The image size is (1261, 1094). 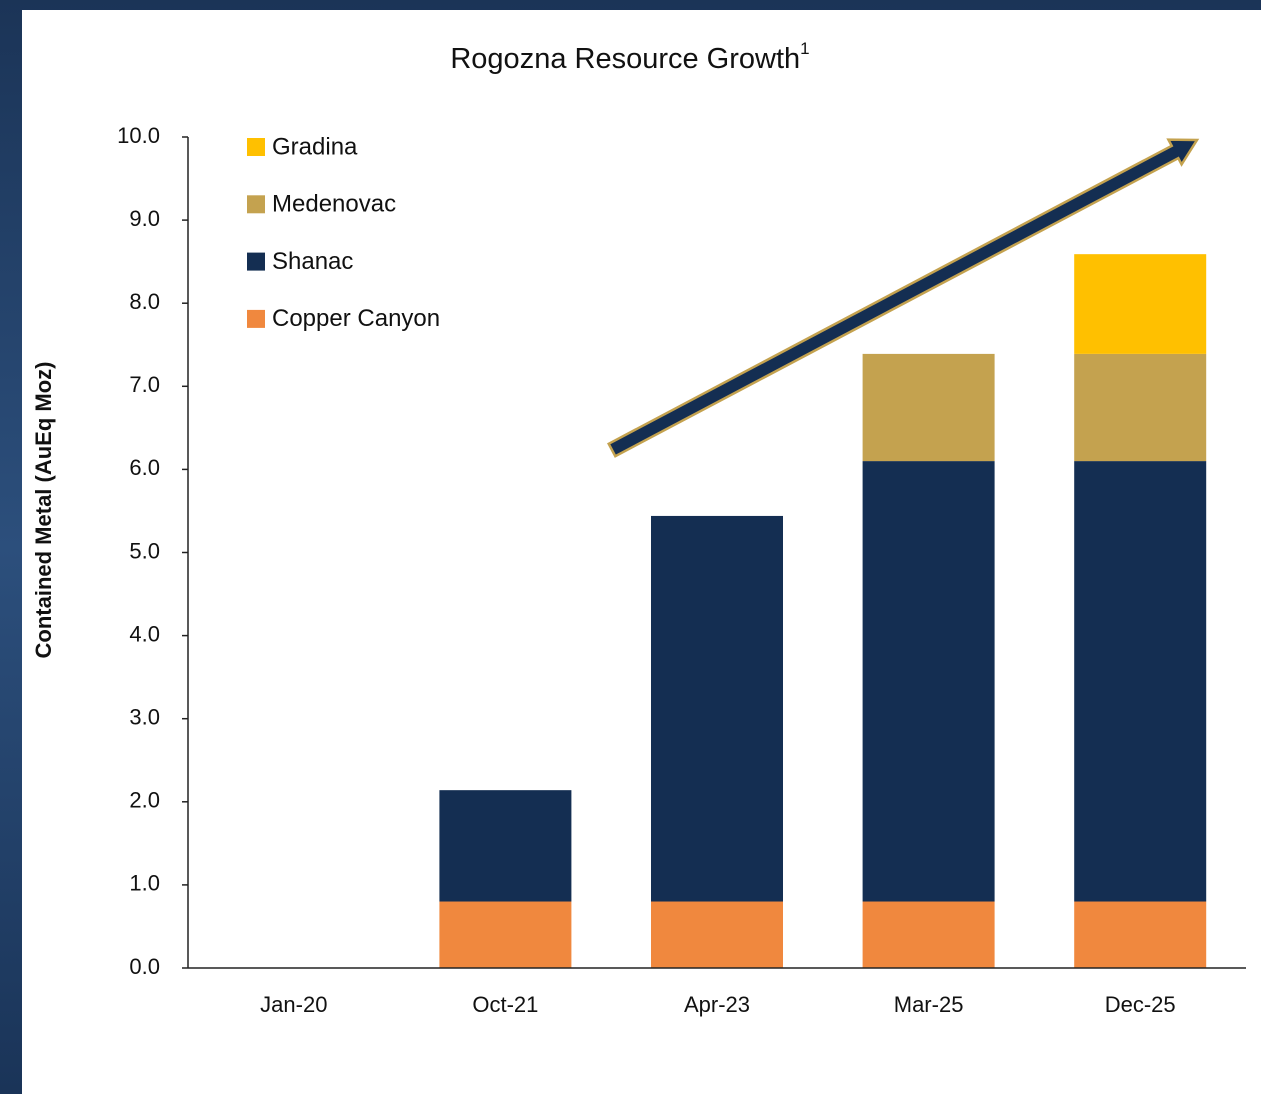 What do you see at coordinates (144, 717) in the screenshot?
I see `y-tick-label: 3.0` at bounding box center [144, 717].